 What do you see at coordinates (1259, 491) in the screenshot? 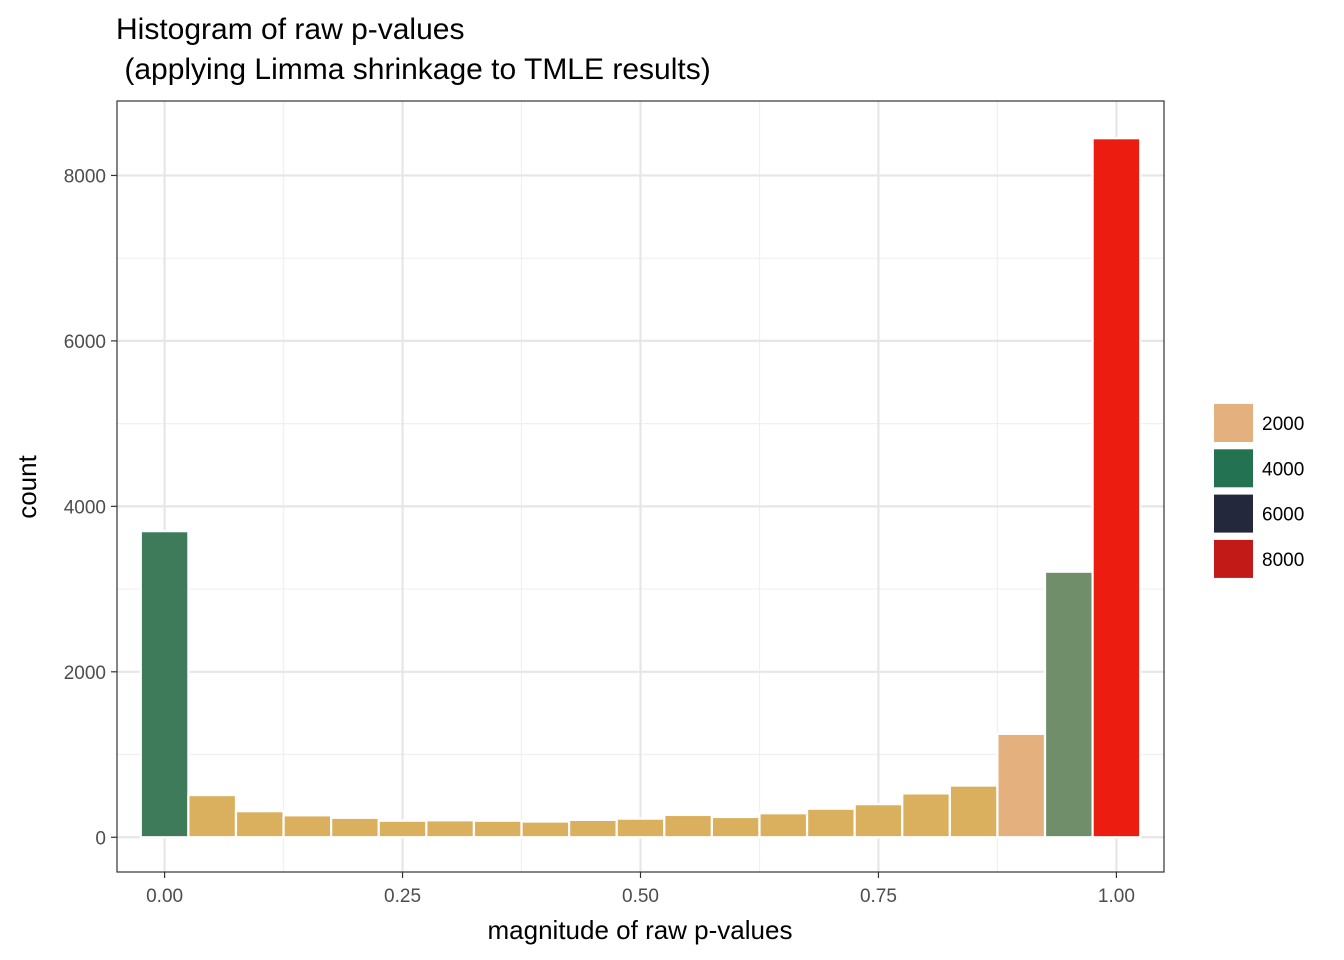
I see `color-legend: 2000 4000 6000 8000` at bounding box center [1259, 491].